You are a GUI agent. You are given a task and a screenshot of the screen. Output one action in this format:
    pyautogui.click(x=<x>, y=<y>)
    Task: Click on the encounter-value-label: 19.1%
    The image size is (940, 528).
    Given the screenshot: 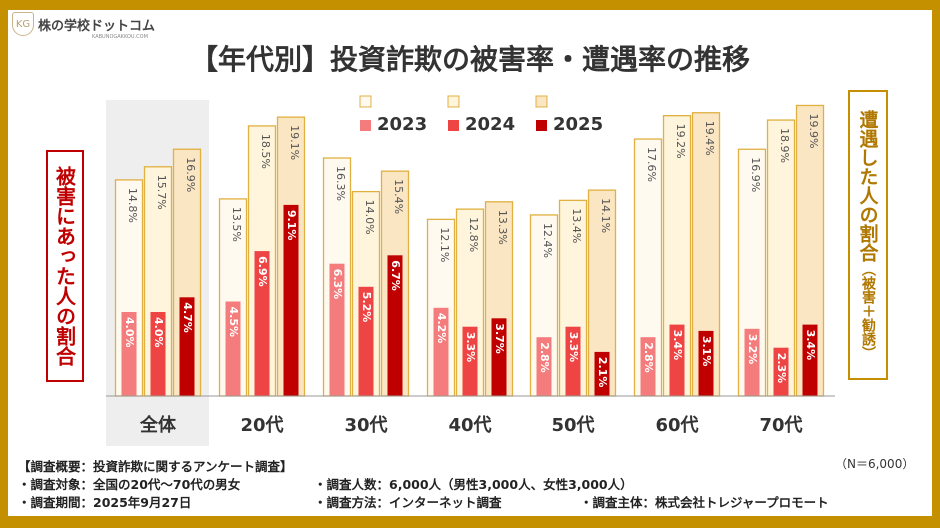 What is the action you would take?
    pyautogui.click(x=294, y=142)
    